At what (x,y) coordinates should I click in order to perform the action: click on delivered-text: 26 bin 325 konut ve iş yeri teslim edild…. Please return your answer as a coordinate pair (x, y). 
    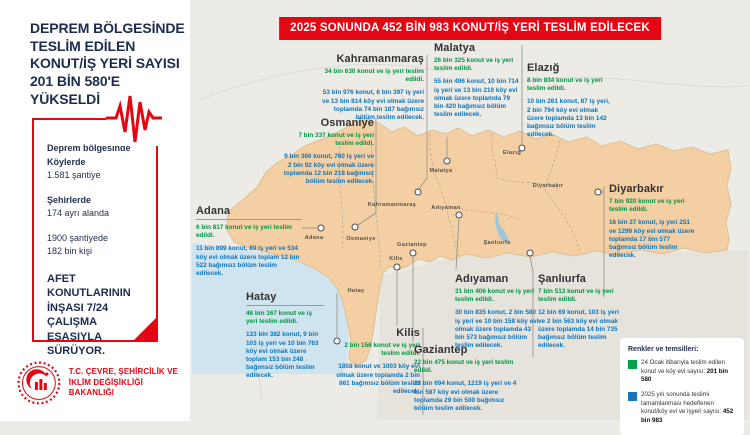
    Looking at the image, I should click on (474, 65).